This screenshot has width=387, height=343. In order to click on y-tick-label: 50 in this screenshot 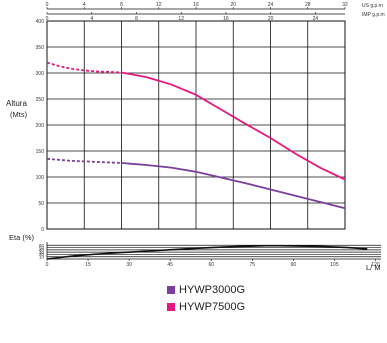, I will do `click(41, 204)`.